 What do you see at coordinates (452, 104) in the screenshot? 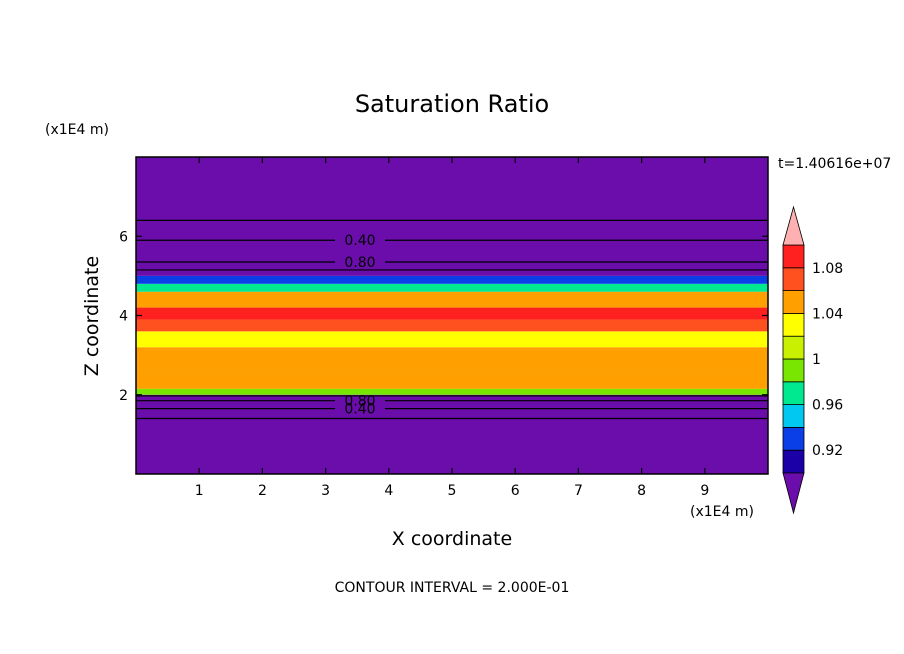
I see `chart-title: Saturation Ratio` at bounding box center [452, 104].